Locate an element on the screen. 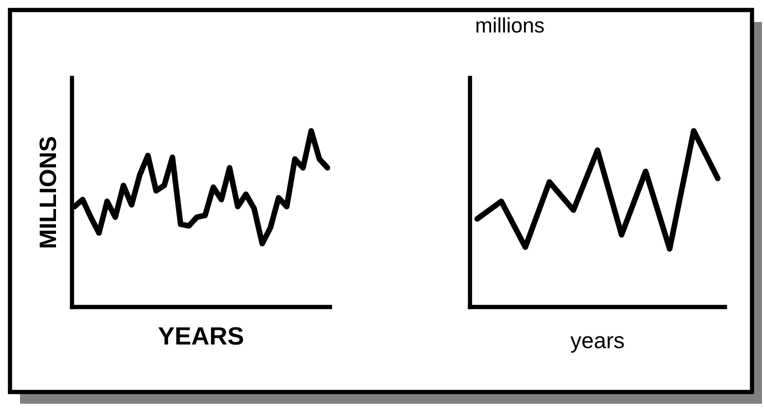 The image size is (764, 412). y-axis-title: millions is located at coordinates (510, 25).